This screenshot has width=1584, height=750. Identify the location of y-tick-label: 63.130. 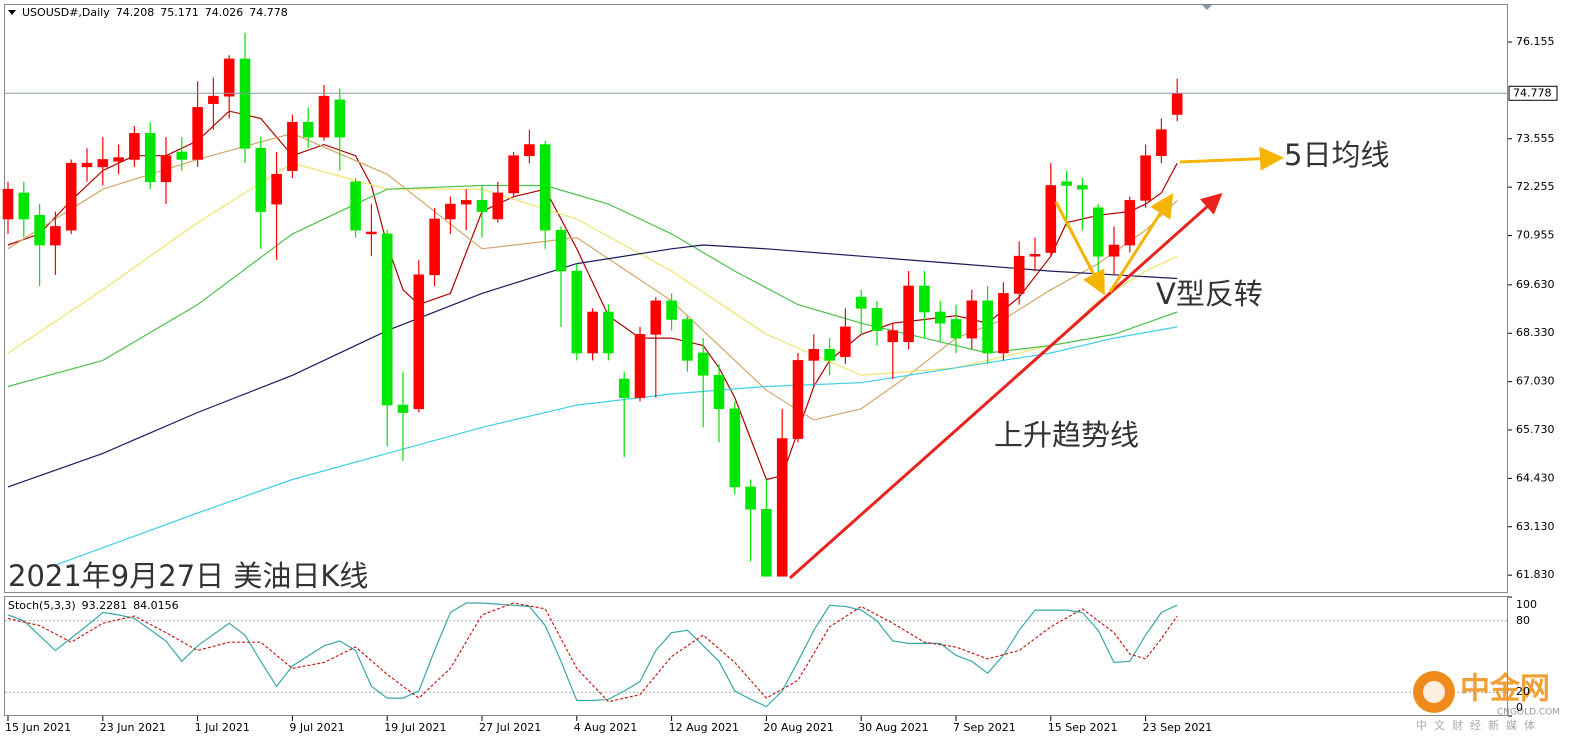
(1535, 526).